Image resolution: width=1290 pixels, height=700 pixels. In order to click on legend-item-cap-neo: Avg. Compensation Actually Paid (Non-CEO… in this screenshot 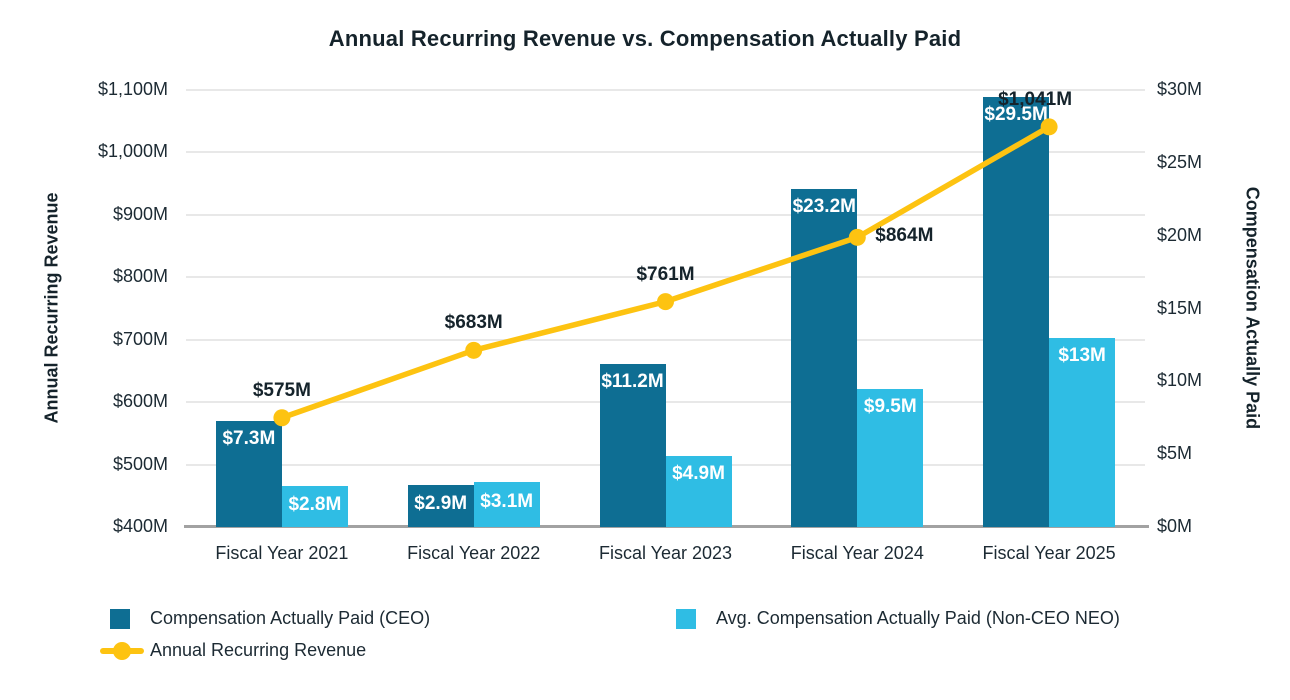, I will do `click(898, 618)`.